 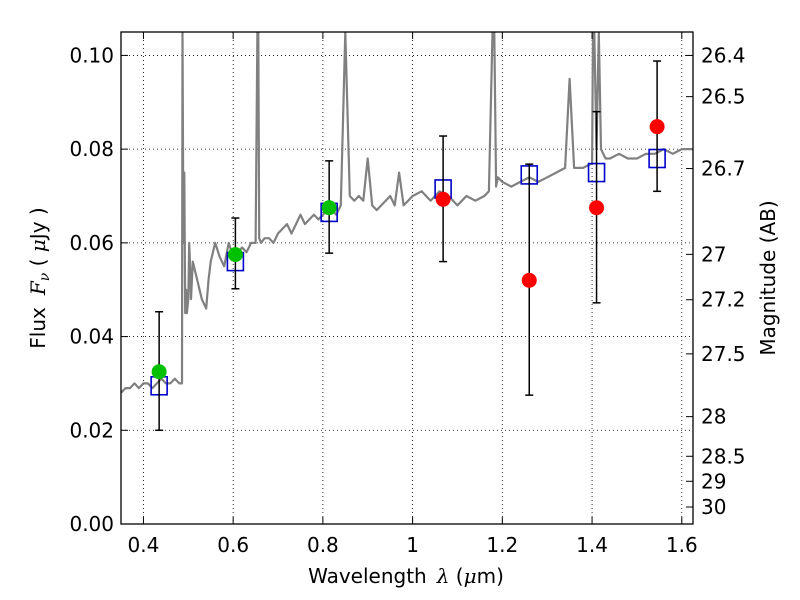 I want to click on y-tick-label: 0.04, so click(x=91, y=337).